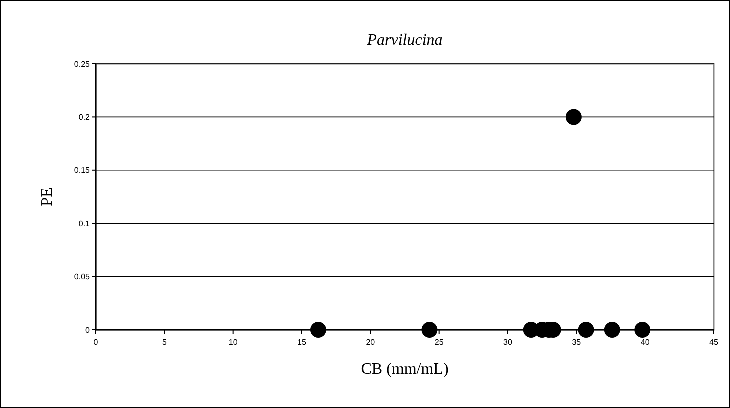 The height and width of the screenshot is (408, 730). Describe the element at coordinates (405, 369) in the screenshot. I see `x-axis-title: CB (mm/mL)` at that location.